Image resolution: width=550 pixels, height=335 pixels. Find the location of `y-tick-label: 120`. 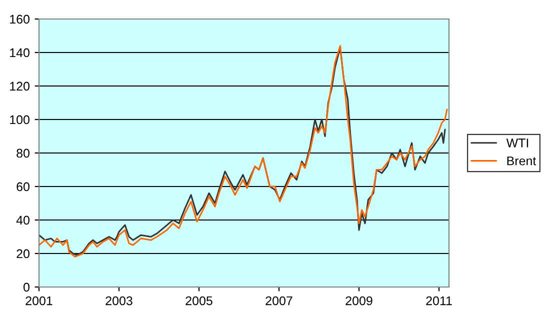

y-tick-label: 120 is located at coordinates (20, 86).